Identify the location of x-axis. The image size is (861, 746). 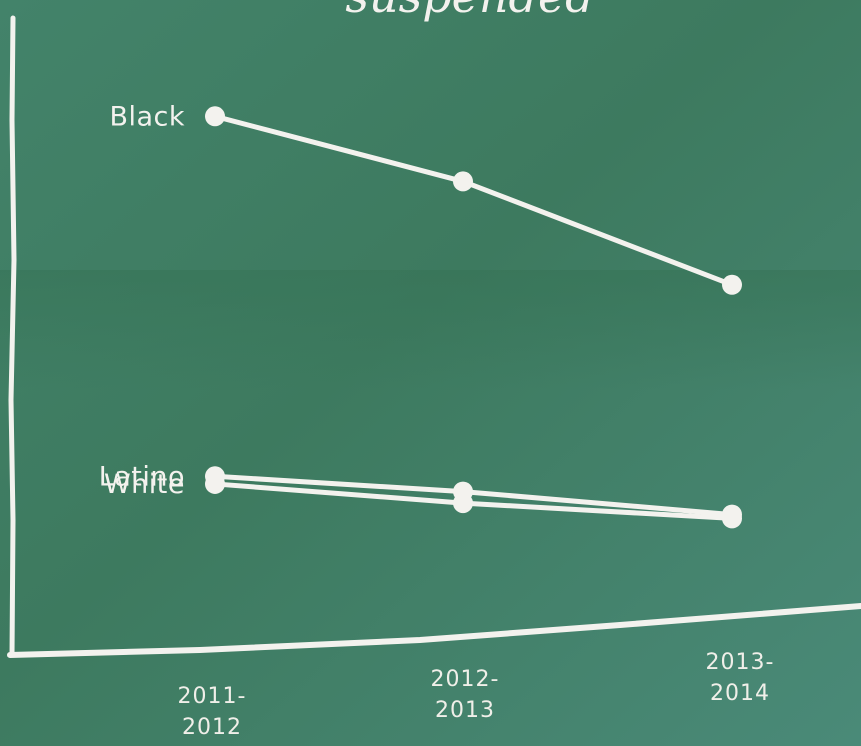
(434, 630).